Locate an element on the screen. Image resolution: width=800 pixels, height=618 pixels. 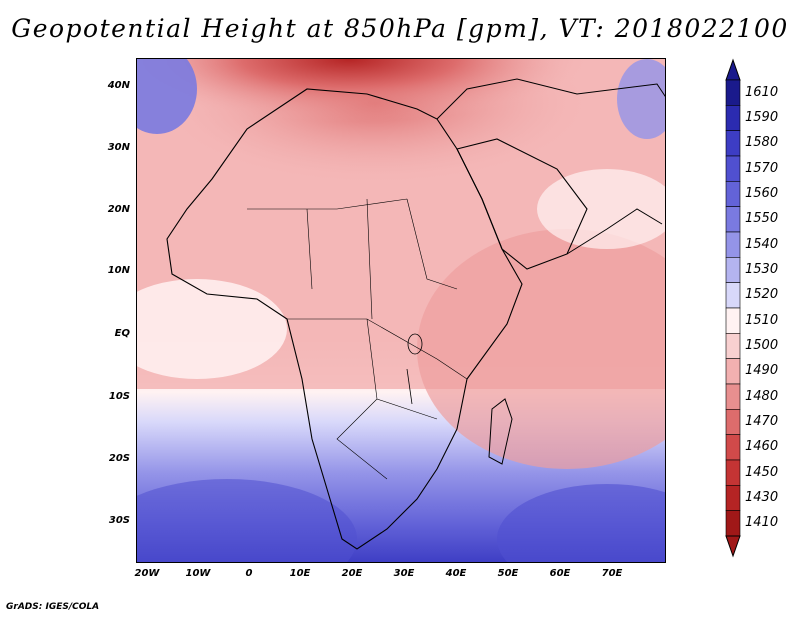
south-atlantic-low is located at coordinates (247, 520).